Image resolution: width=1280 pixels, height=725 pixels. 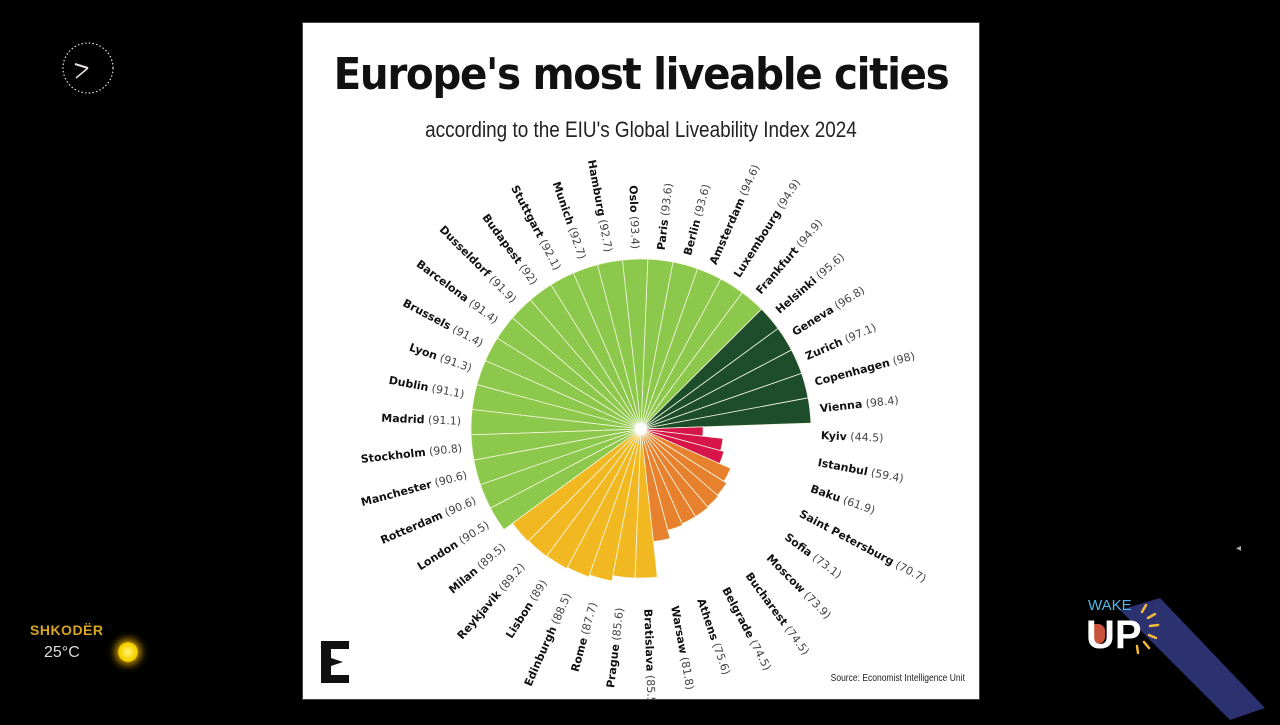 What do you see at coordinates (549, 253) in the screenshot?
I see `city-score: (92.1)` at bounding box center [549, 253].